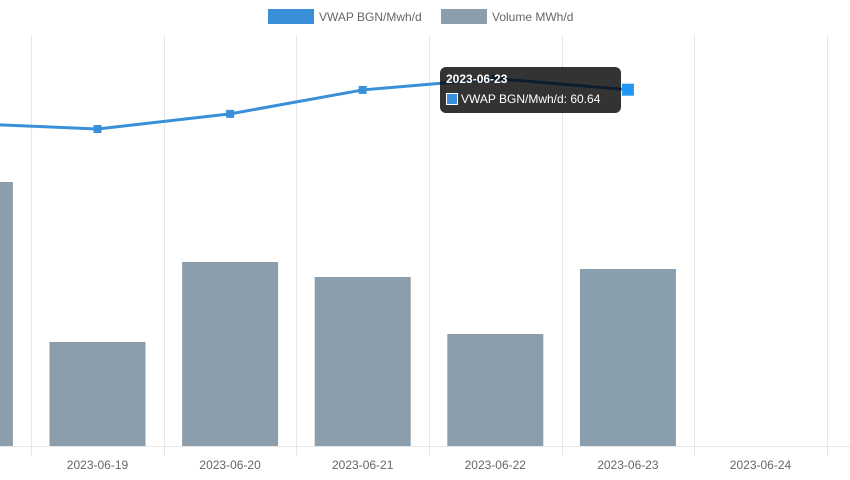  What do you see at coordinates (370, 17) in the screenshot?
I see `legend-label-vwap: VWAP BGN/Mwh/d` at bounding box center [370, 17].